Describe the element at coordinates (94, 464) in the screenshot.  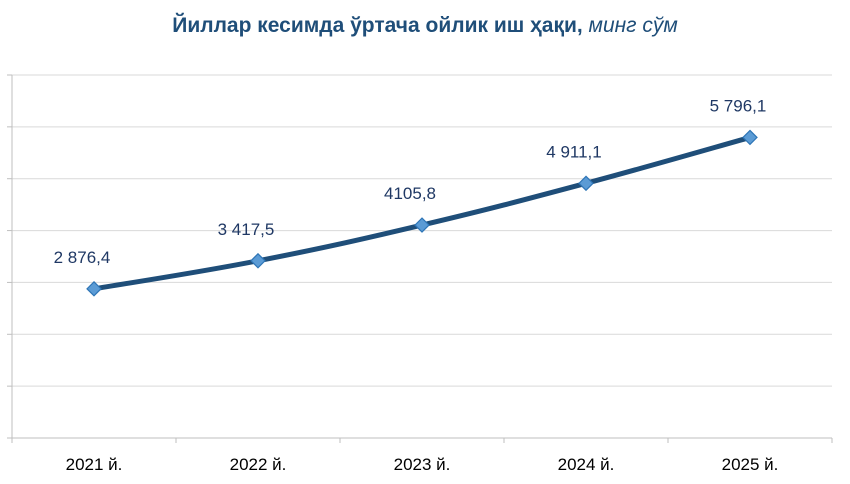
I see `x-tick-label: 2021 й.` at that location.